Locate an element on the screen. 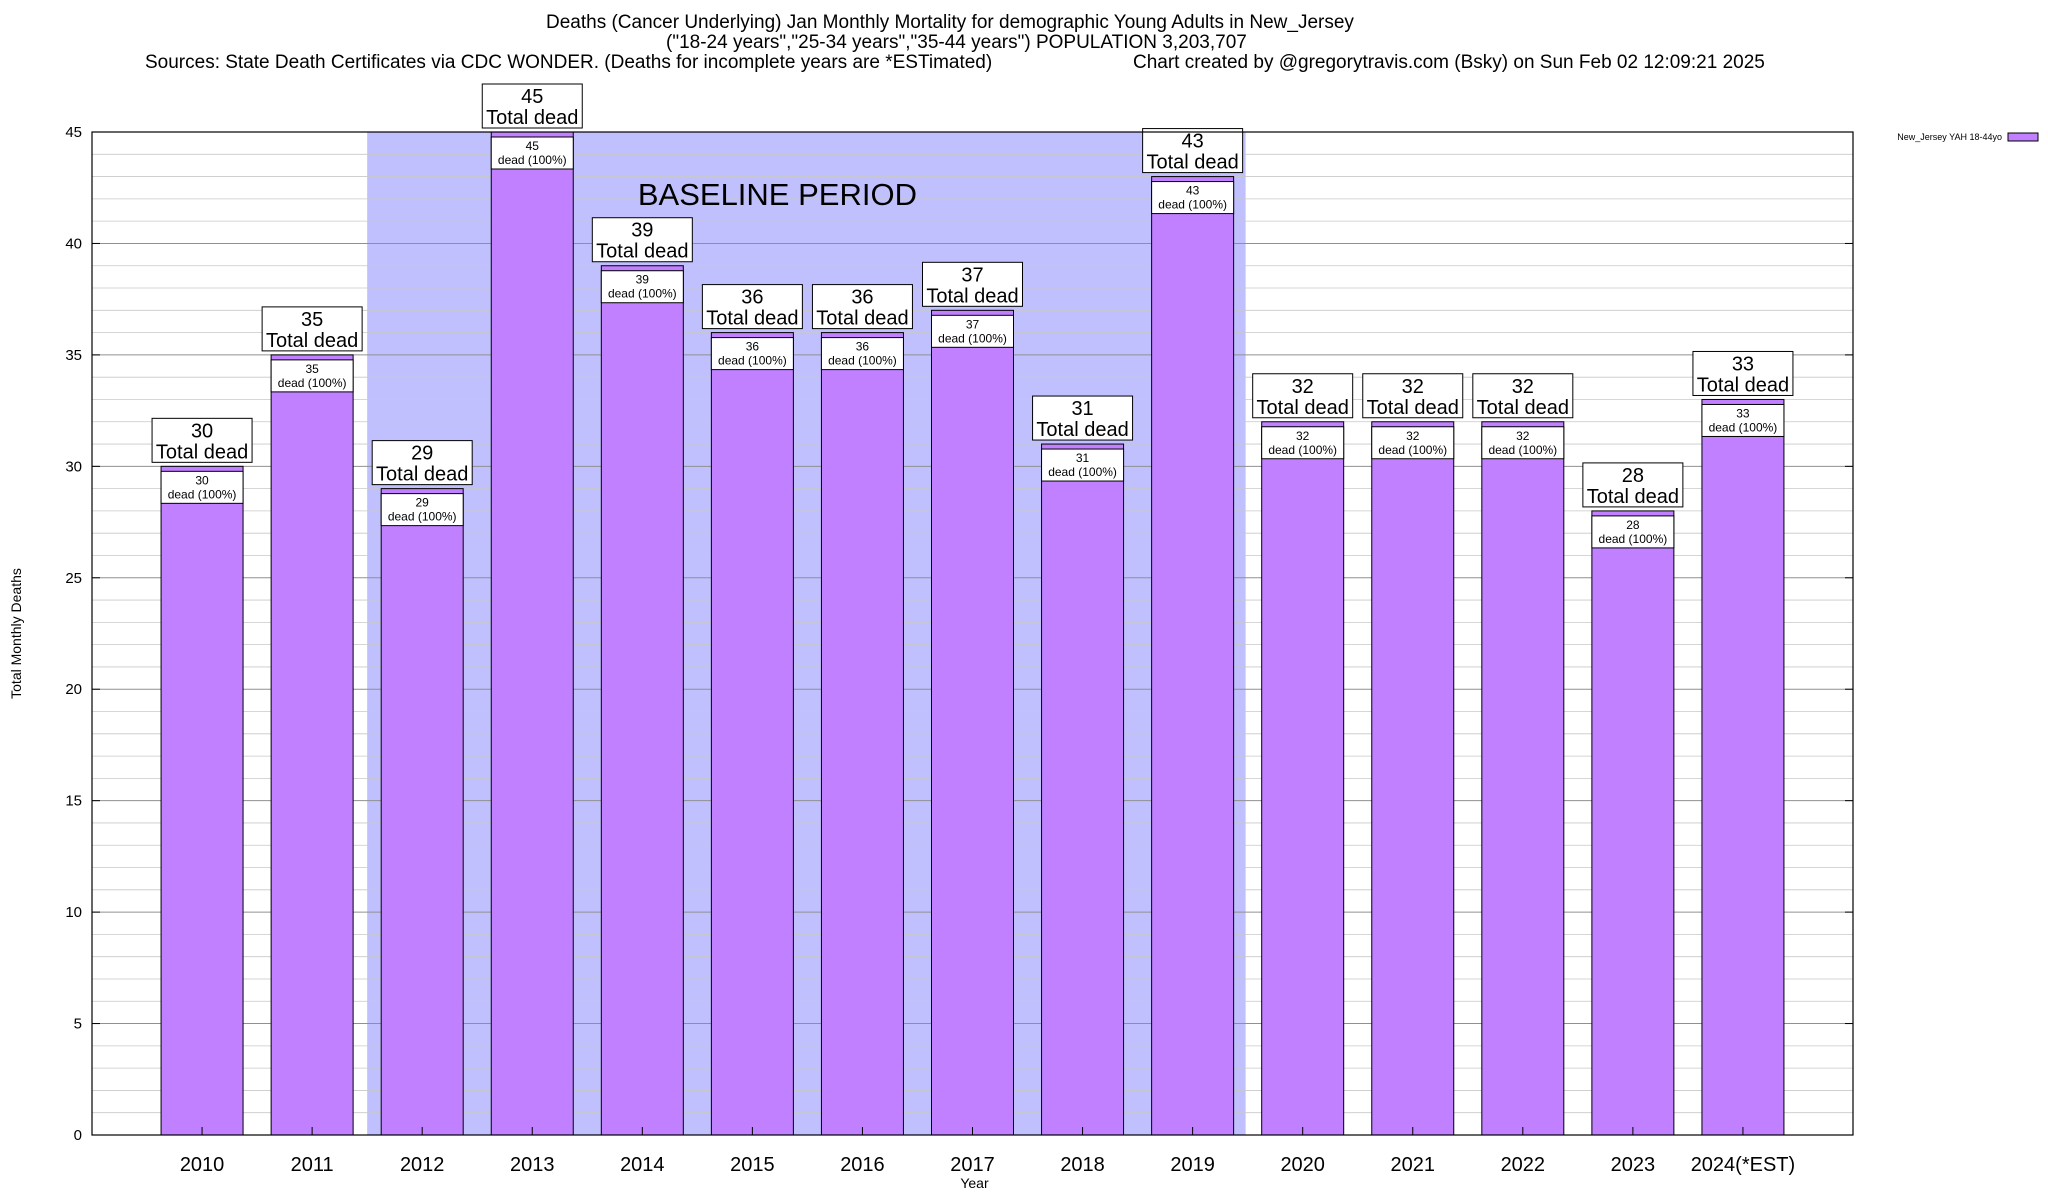  y-tick-label: 30 is located at coordinates (73, 466).